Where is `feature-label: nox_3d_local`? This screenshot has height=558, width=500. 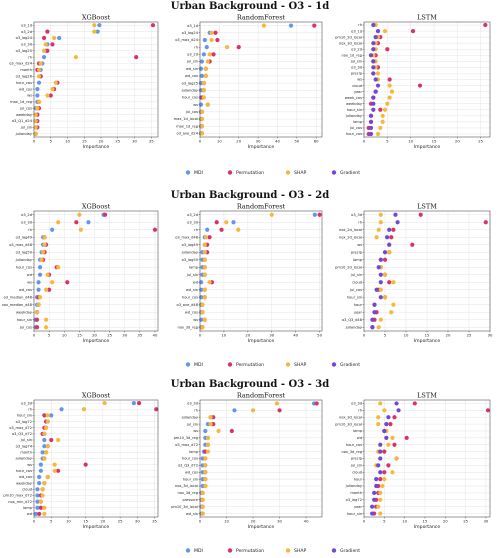 feature-label: nox_3d_local is located at coordinates (186, 486).